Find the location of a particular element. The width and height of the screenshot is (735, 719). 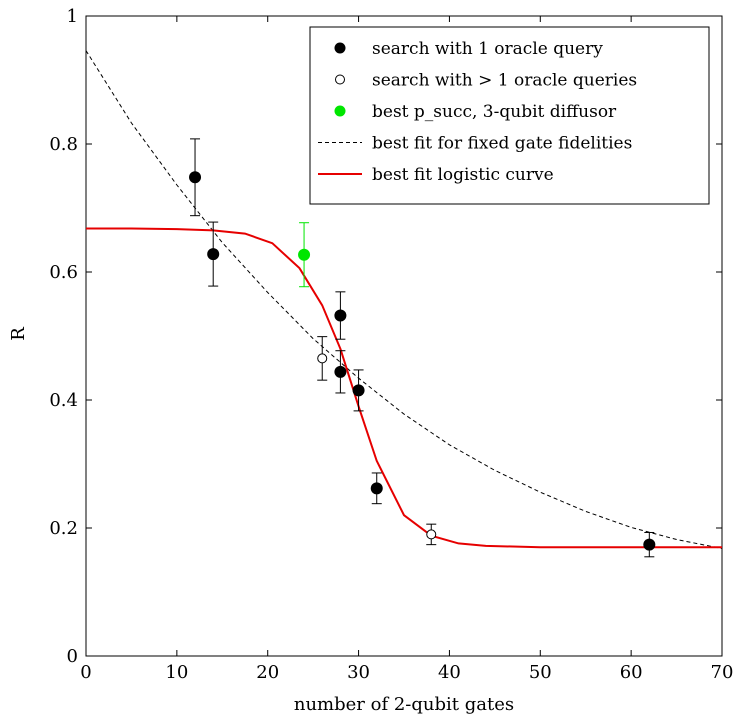

legend-label: best fit logistic curve is located at coordinates (463, 175).